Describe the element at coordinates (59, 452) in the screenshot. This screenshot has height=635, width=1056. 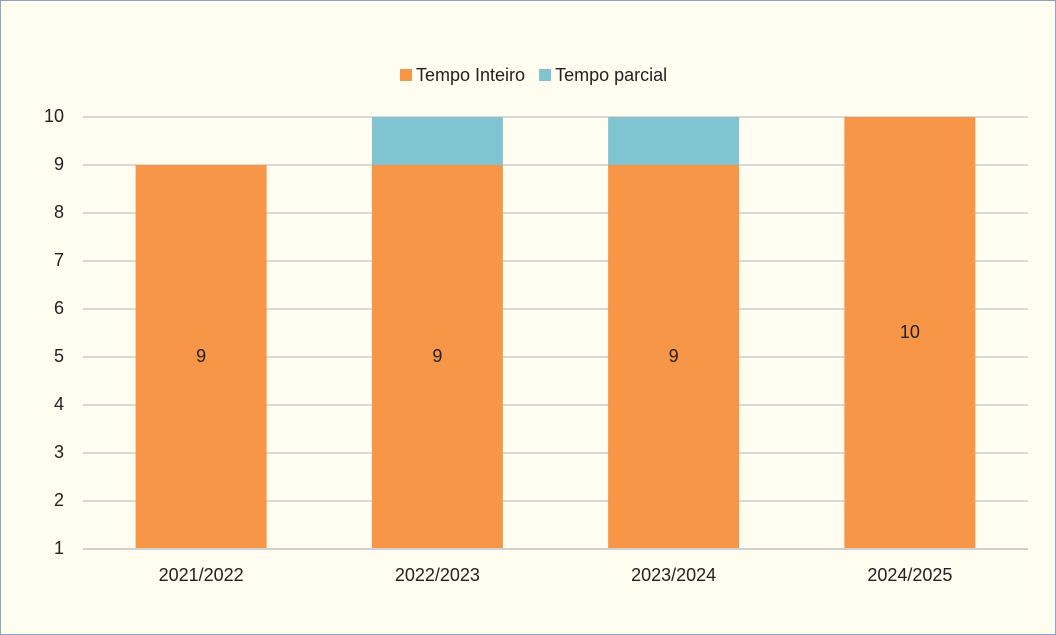
I see `y-tick-label: 3` at that location.